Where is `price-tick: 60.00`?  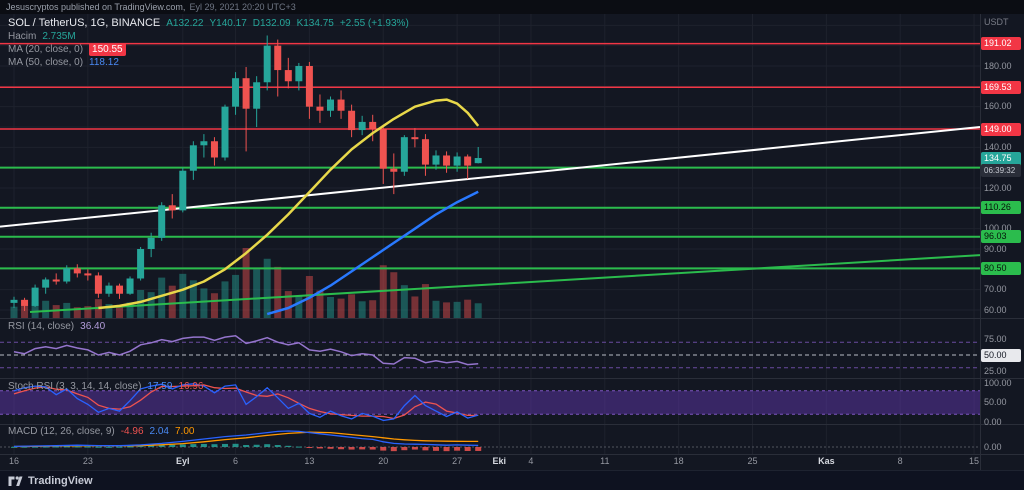
price-tick: 60.00 is located at coordinates (995, 309).